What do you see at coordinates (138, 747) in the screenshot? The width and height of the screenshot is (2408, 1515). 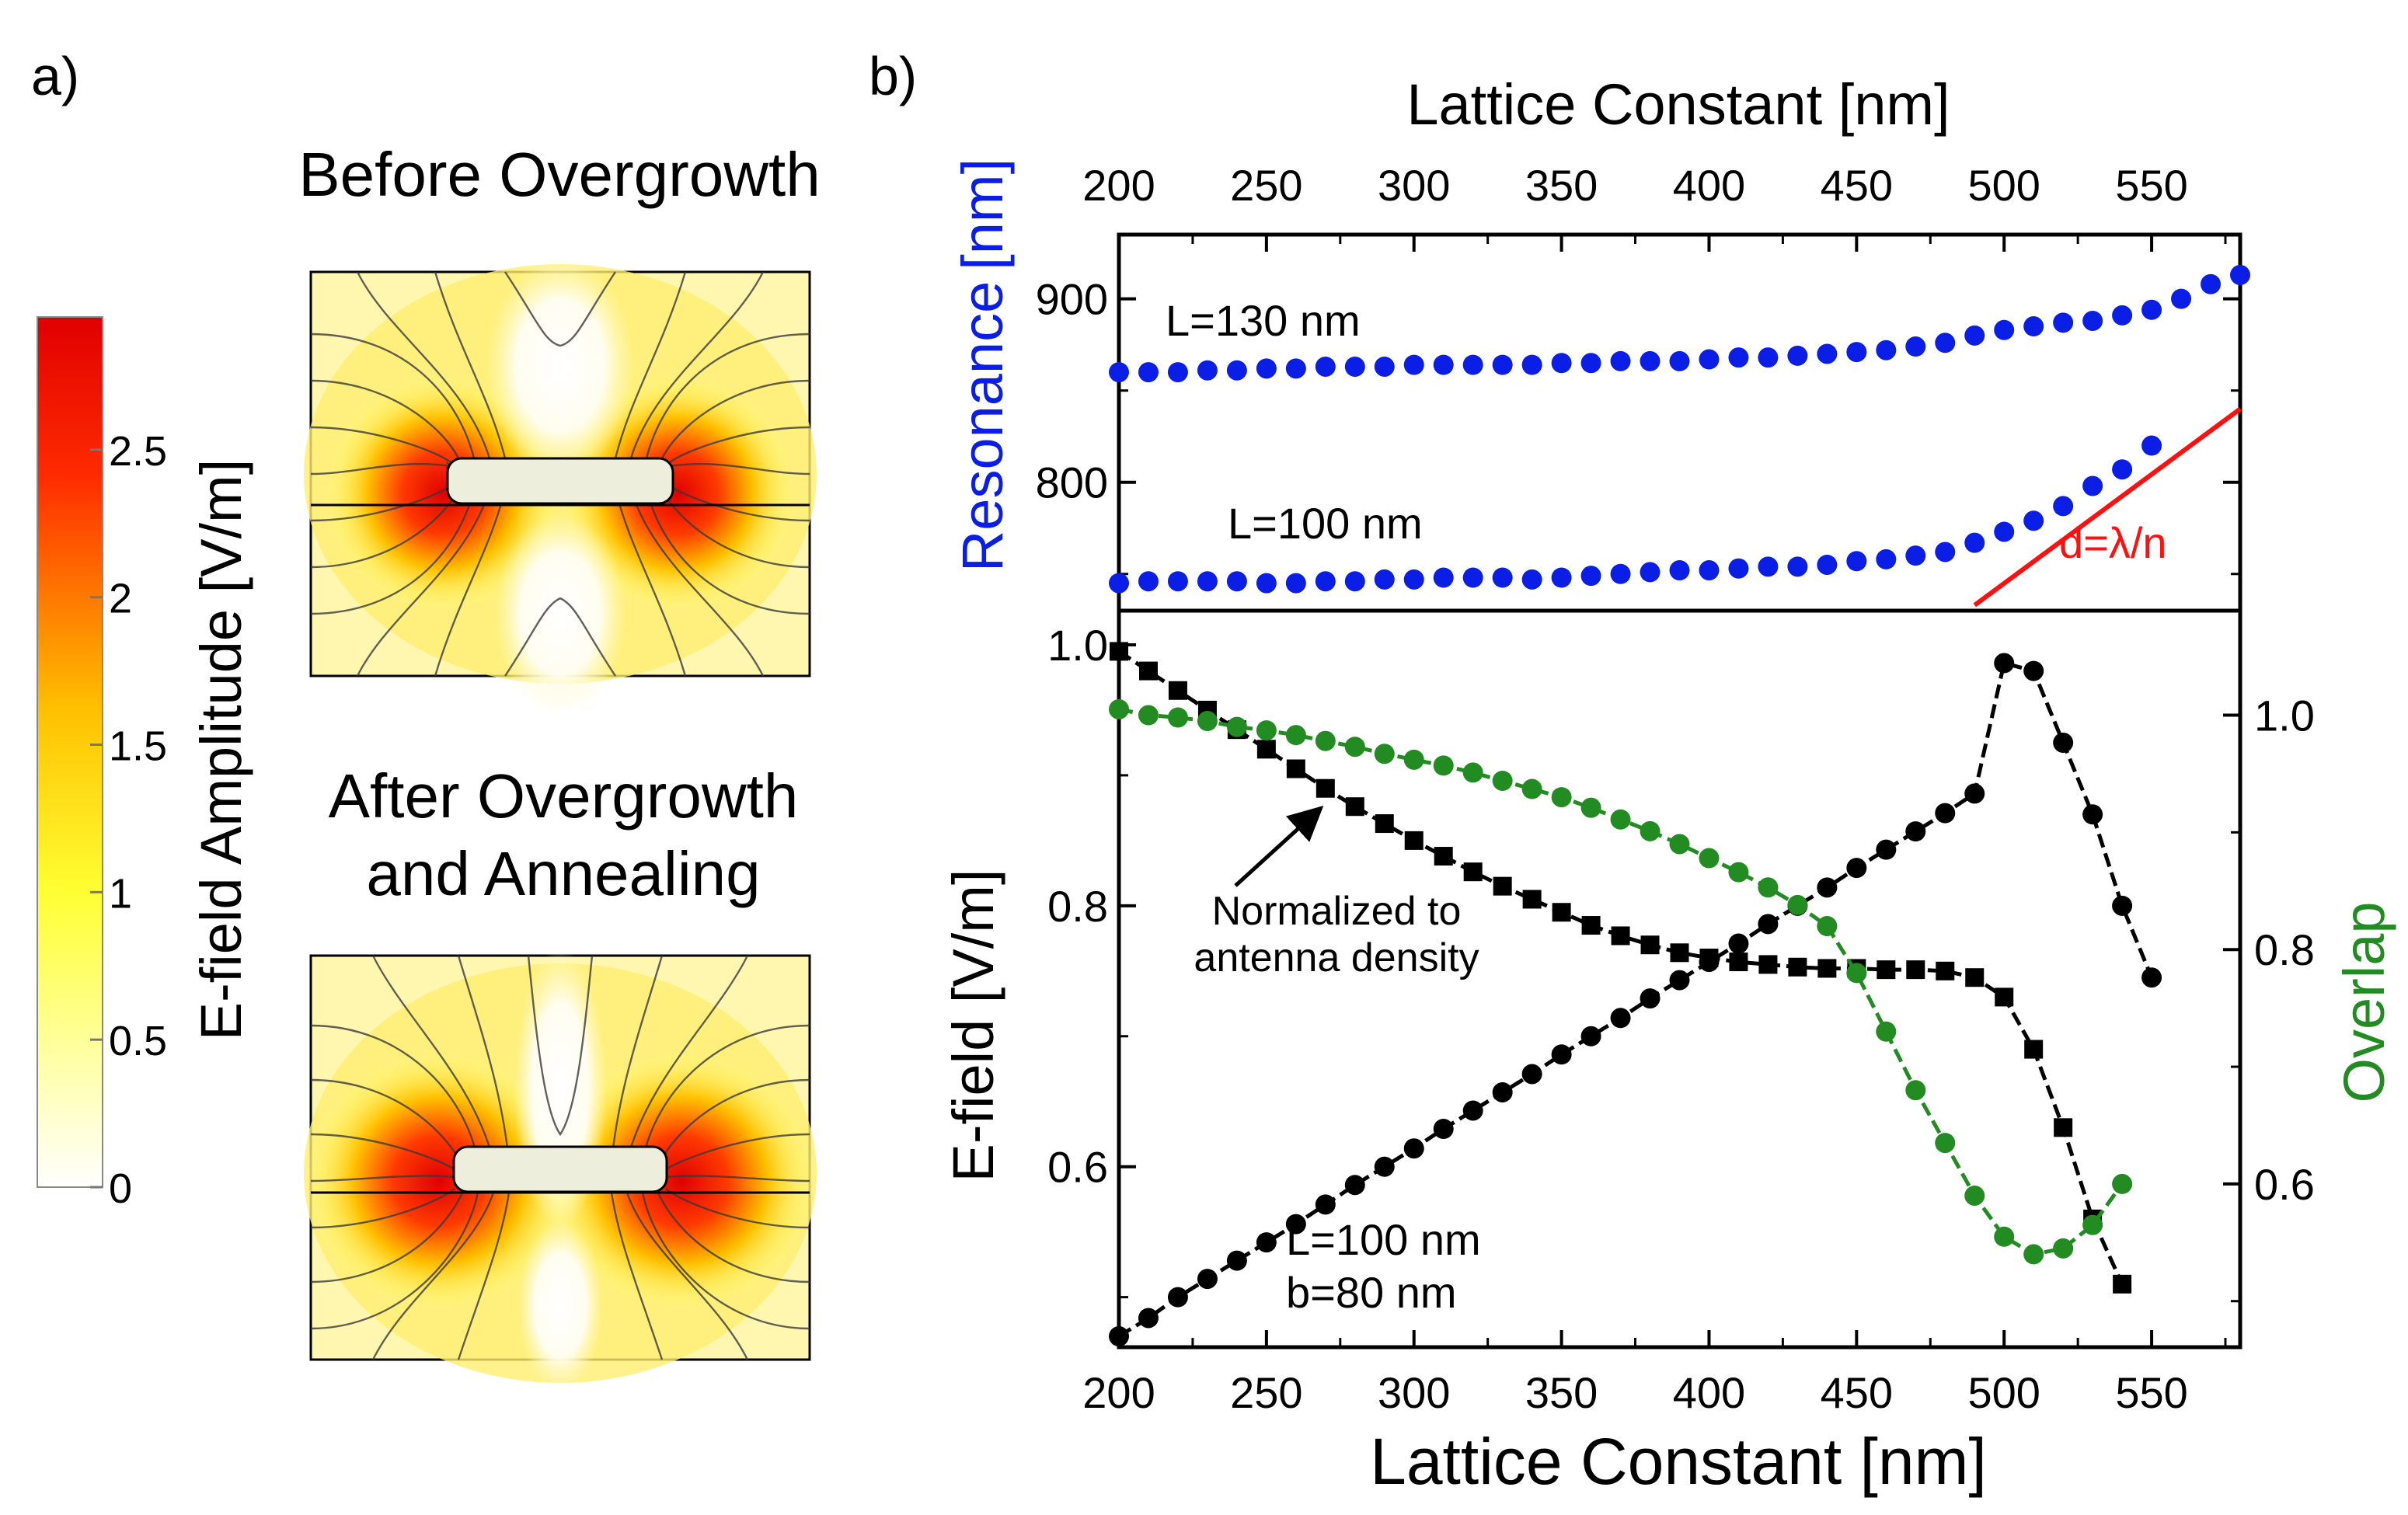 I see `colorbar-tick-label: 1.5` at bounding box center [138, 747].